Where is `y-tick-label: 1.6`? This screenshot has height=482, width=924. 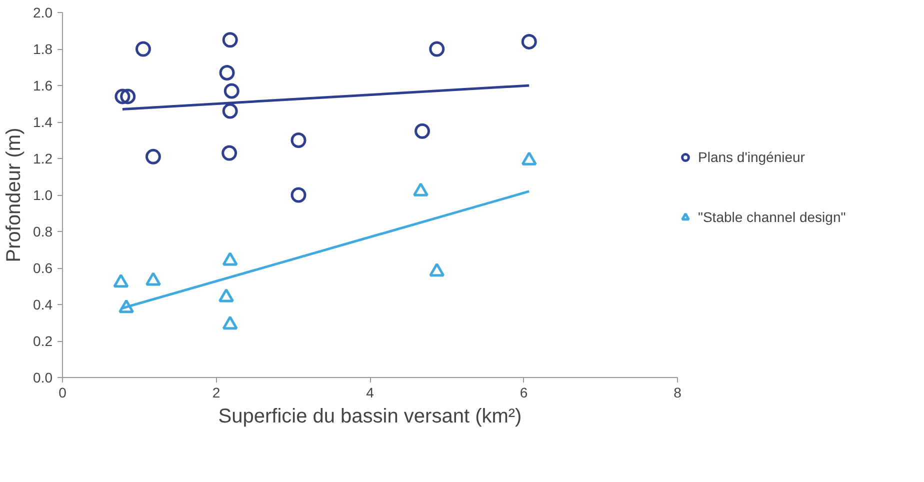 y-tick-label: 1.6 is located at coordinates (43, 86).